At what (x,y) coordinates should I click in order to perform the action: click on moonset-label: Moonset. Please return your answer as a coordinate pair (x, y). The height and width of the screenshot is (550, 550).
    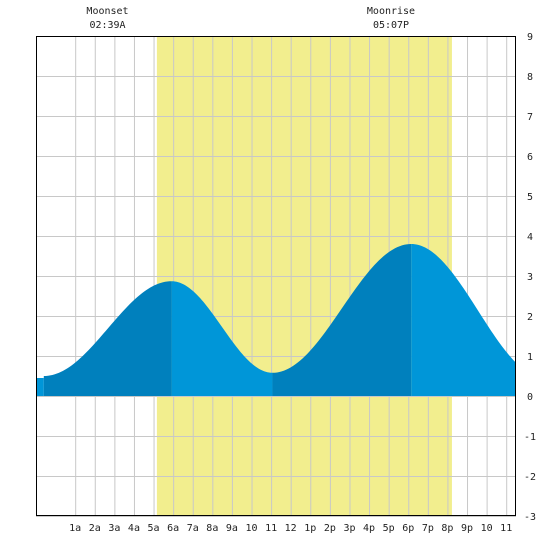
    Looking at the image, I should click on (107, 11).